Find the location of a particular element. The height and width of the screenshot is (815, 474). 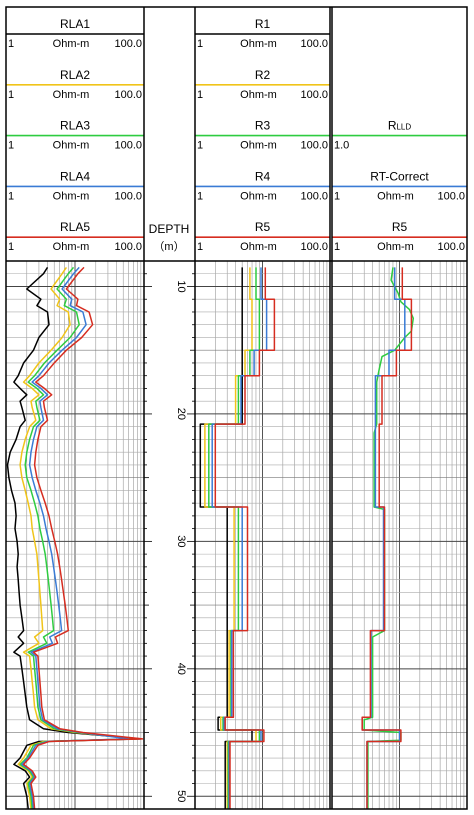

curve-name: RLA4 is located at coordinates (75, 176).